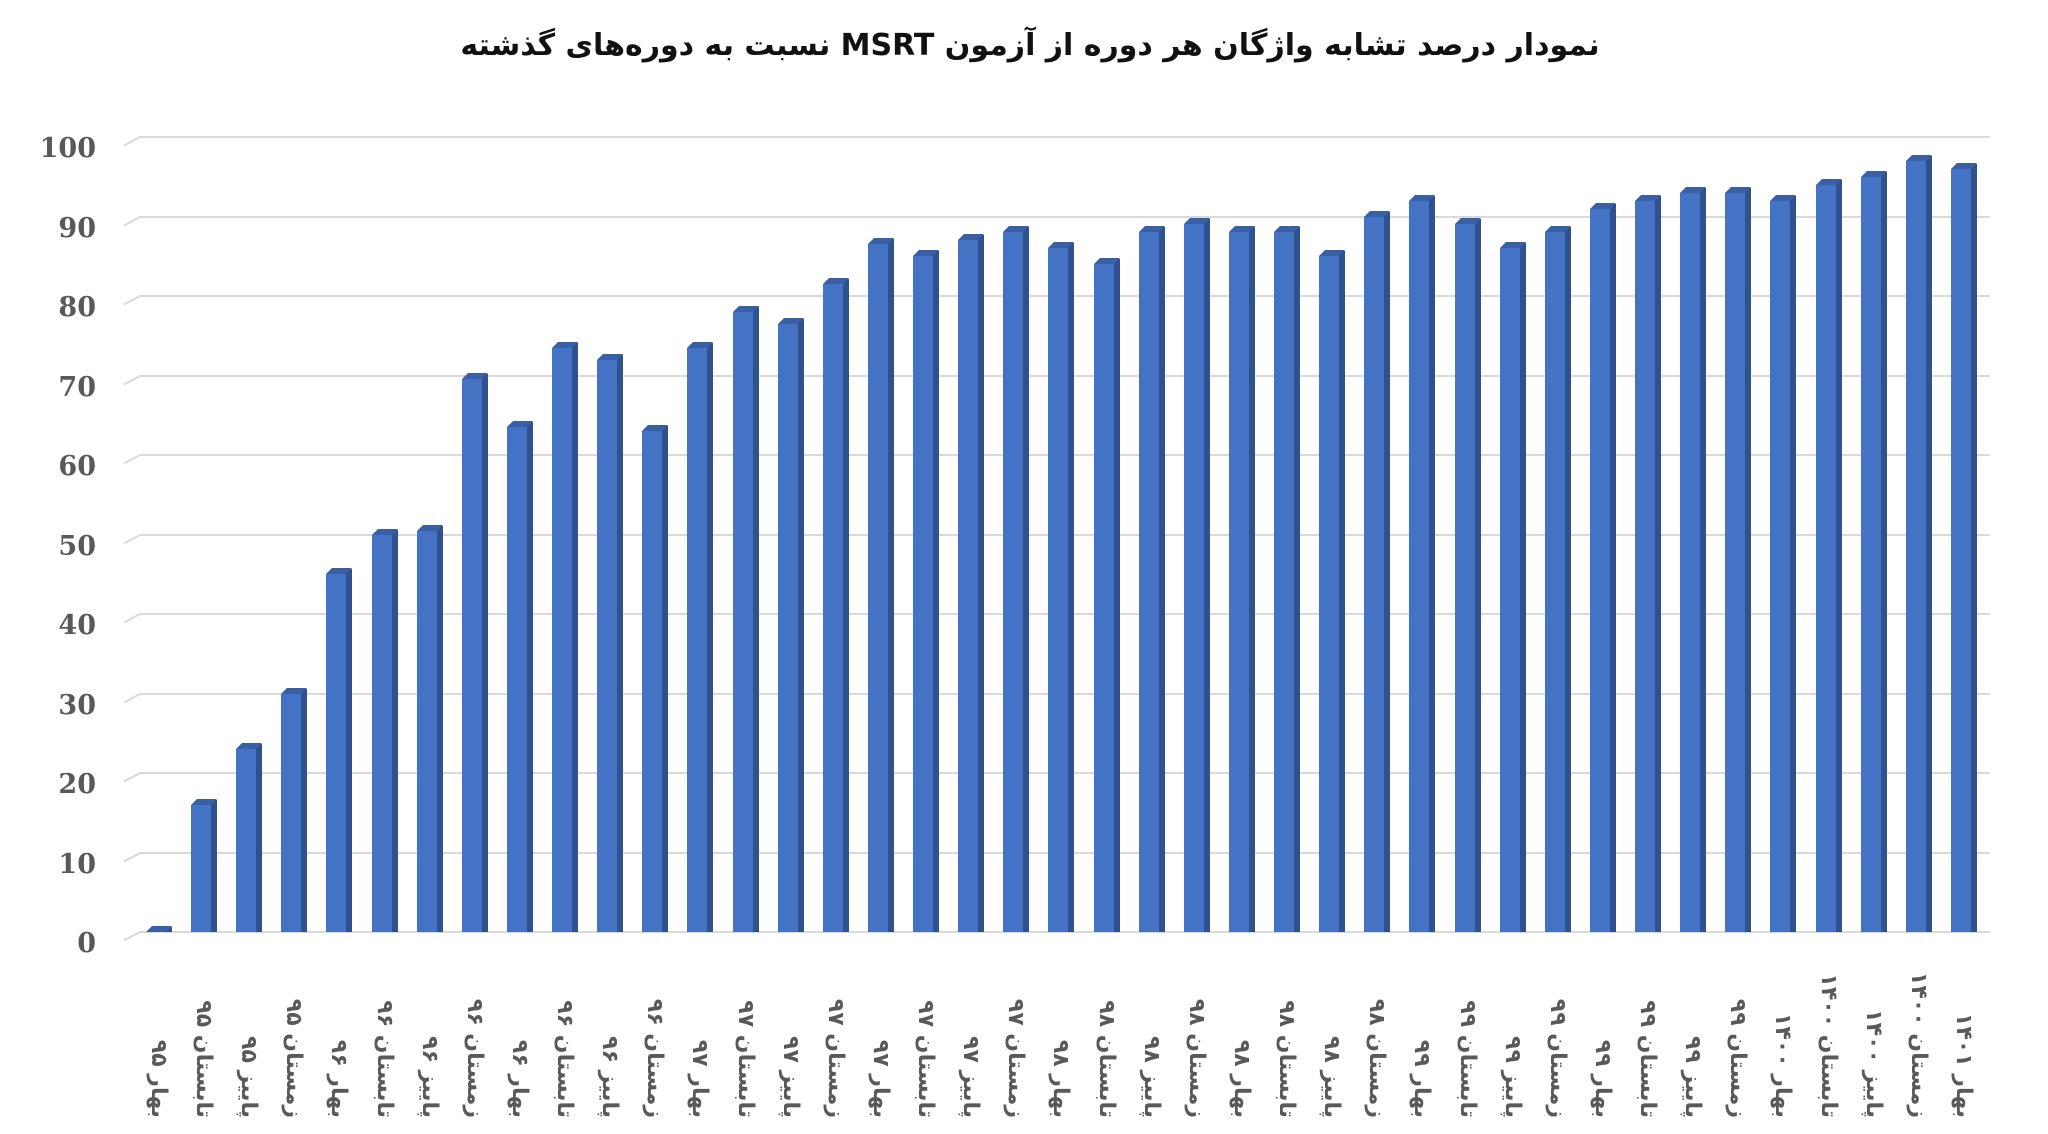 Image resolution: width=2048 pixels, height=1134 pixels. I want to click on x-axis-tick-label: بهار ۱۴۰۰, so click(1782, 1048).